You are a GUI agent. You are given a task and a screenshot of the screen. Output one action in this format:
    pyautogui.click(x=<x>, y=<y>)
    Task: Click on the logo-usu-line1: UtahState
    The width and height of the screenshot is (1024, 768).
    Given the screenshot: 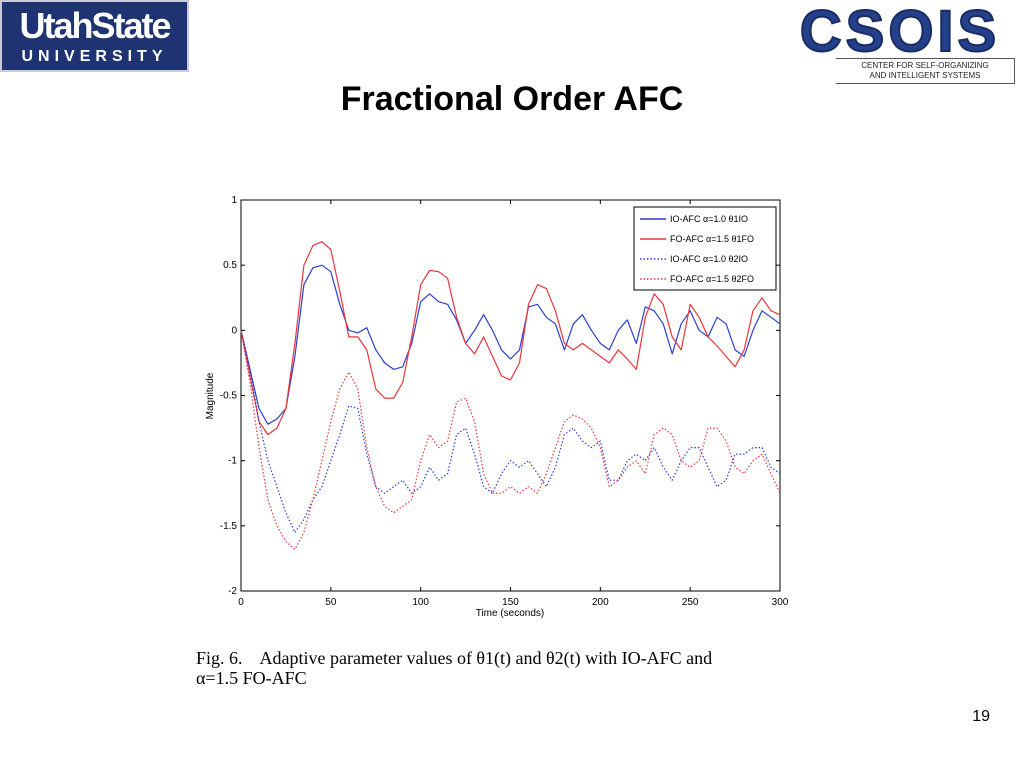 What is the action you would take?
    pyautogui.click(x=95, y=25)
    